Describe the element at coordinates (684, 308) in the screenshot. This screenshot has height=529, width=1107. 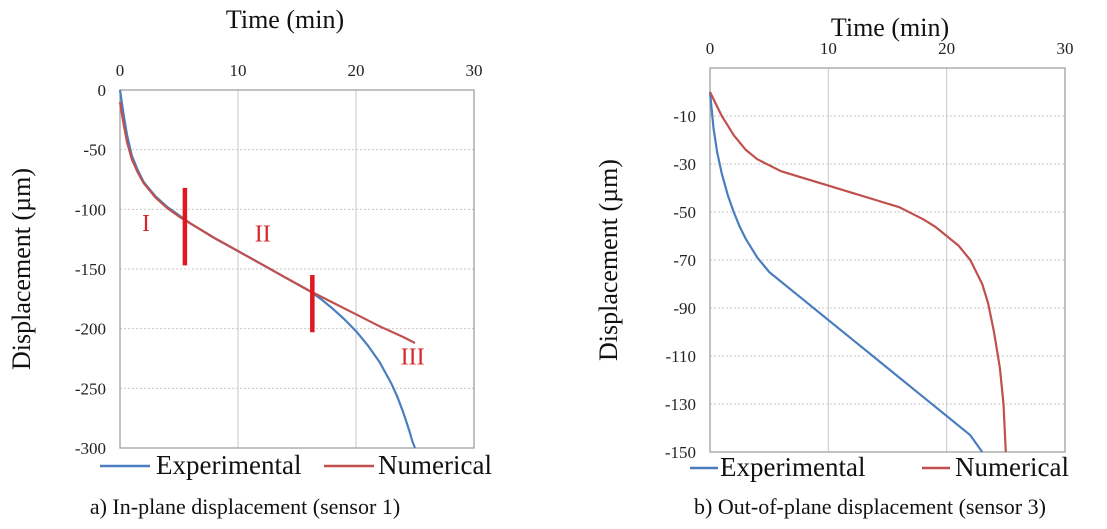
I see `y-tick-label: -90` at that location.